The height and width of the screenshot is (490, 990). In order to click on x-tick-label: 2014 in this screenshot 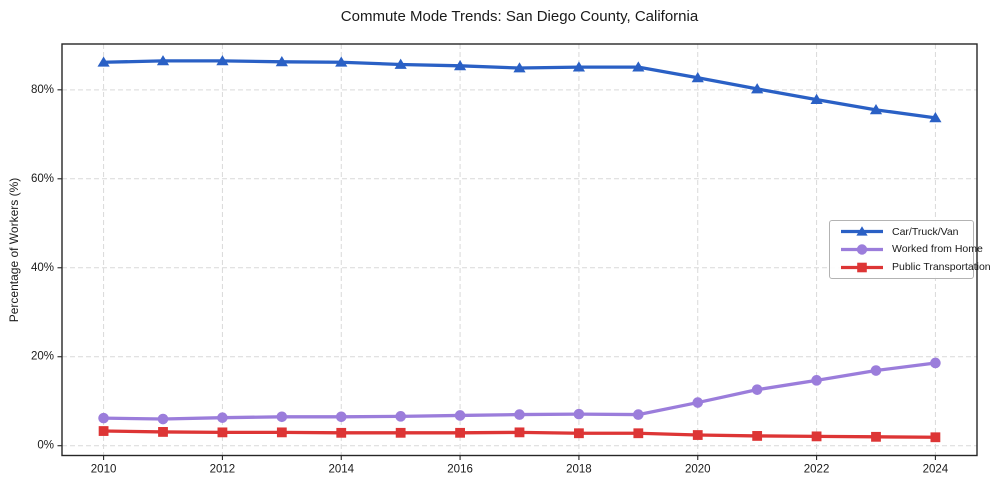, I will do `click(341, 470)`.